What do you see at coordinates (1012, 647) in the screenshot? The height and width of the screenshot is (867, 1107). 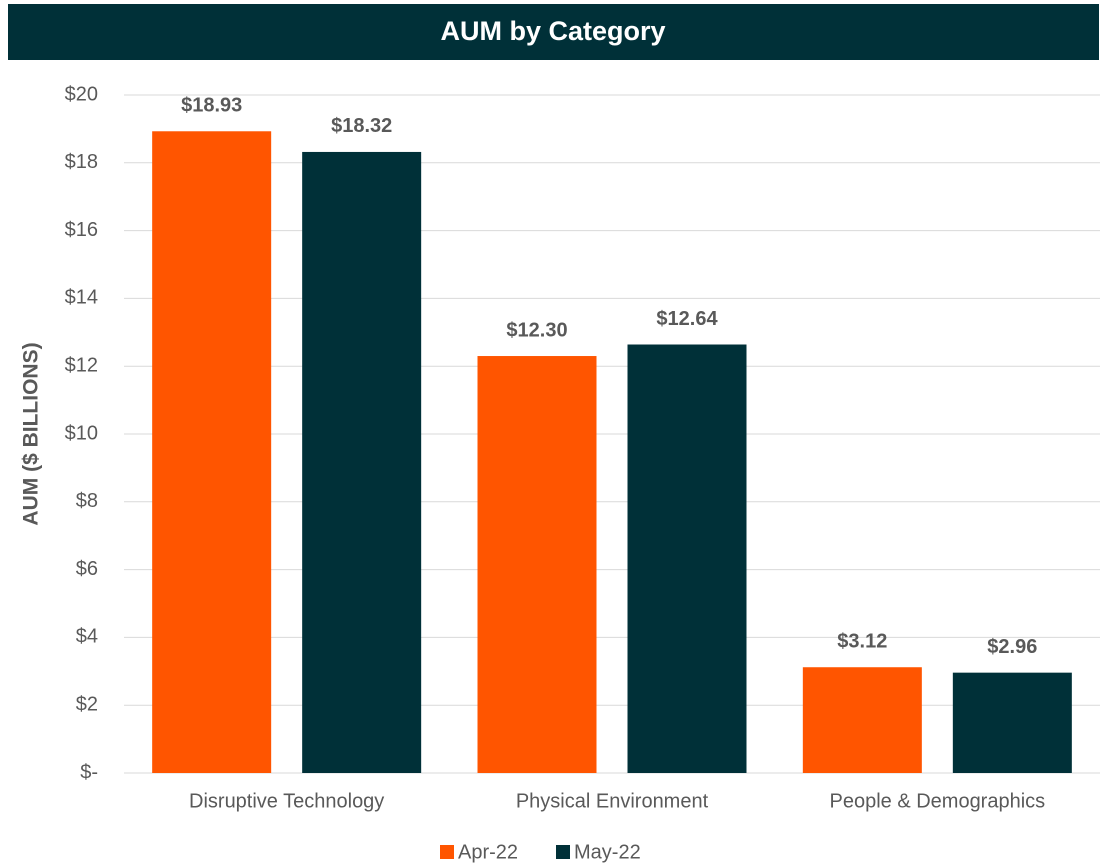 I see `value-label: $2.96` at bounding box center [1012, 647].